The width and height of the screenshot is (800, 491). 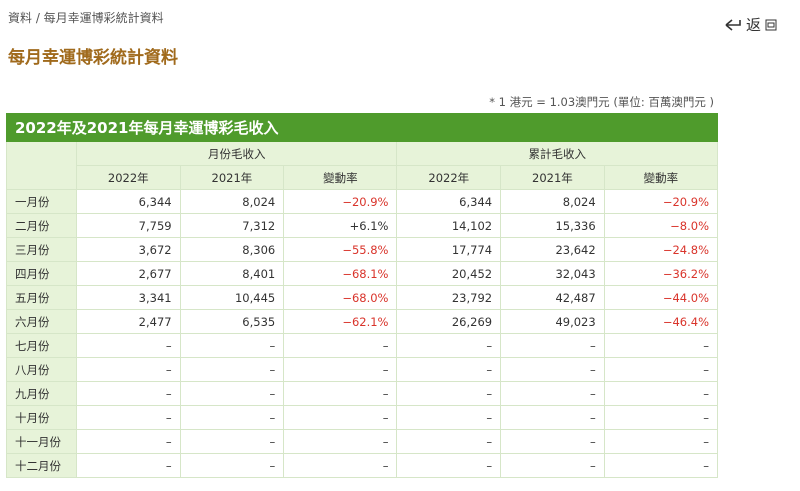 I want to click on table-cell: 8,401, so click(x=232, y=273).